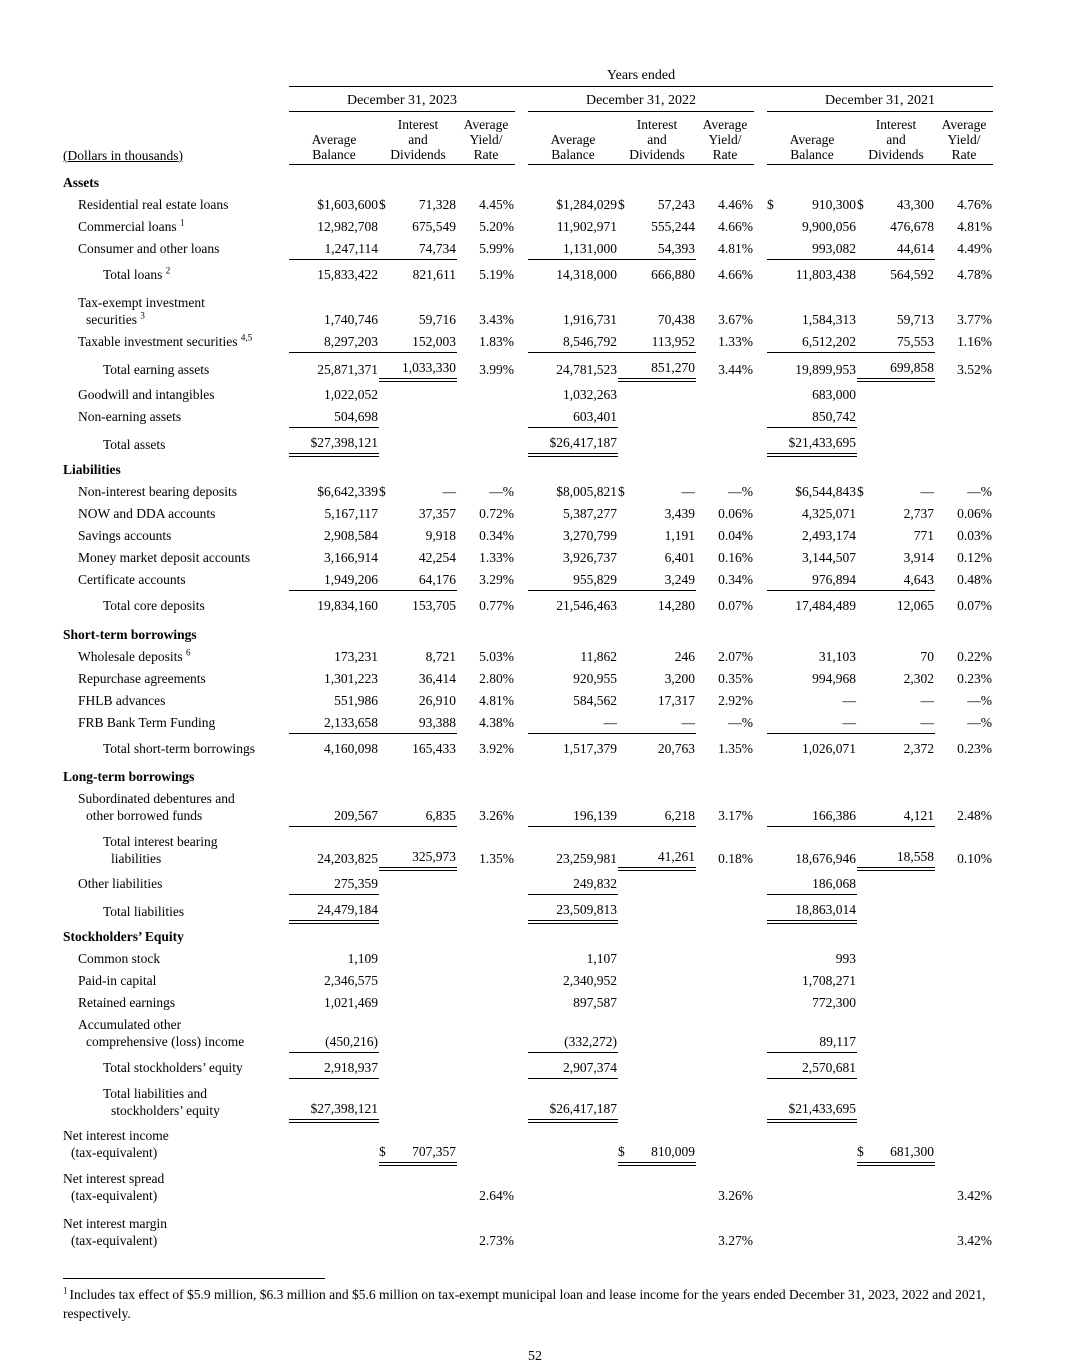 The width and height of the screenshot is (1070, 1365). What do you see at coordinates (356, 656) in the screenshot?
I see `cell-value: 173,231` at bounding box center [356, 656].